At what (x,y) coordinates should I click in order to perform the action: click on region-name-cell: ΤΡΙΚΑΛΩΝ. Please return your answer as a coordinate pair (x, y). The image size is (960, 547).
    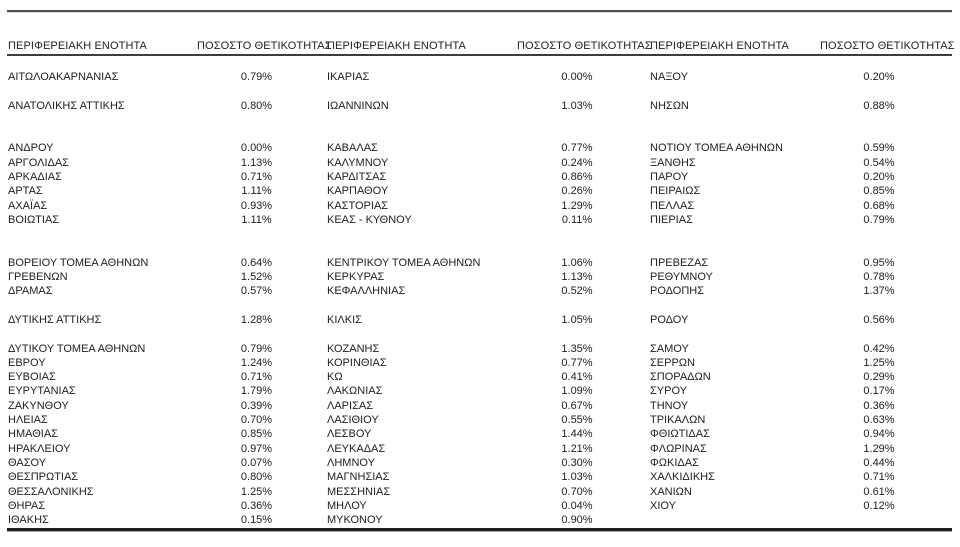
    Looking at the image, I should click on (678, 420).